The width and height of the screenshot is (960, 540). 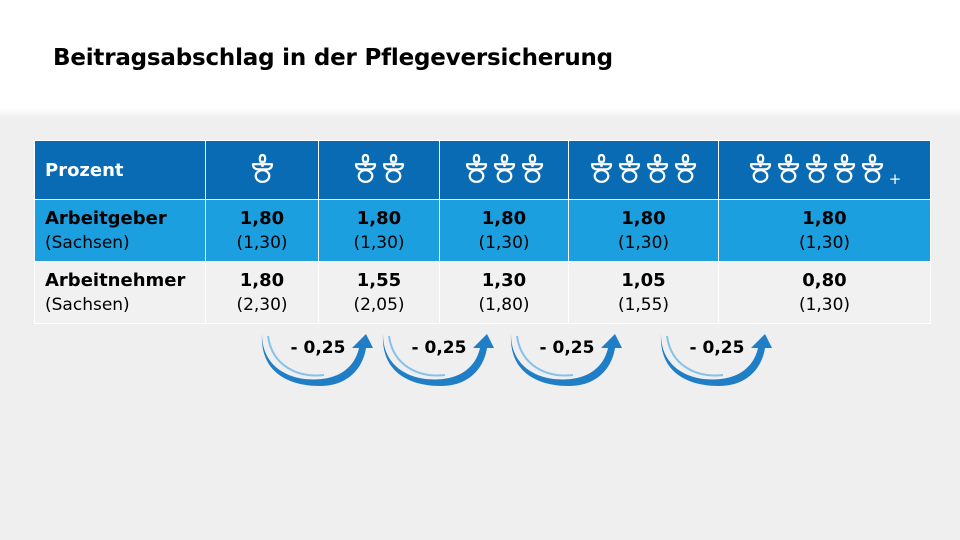 What do you see at coordinates (106, 218) in the screenshot?
I see `row-label: Arbeitgeber` at bounding box center [106, 218].